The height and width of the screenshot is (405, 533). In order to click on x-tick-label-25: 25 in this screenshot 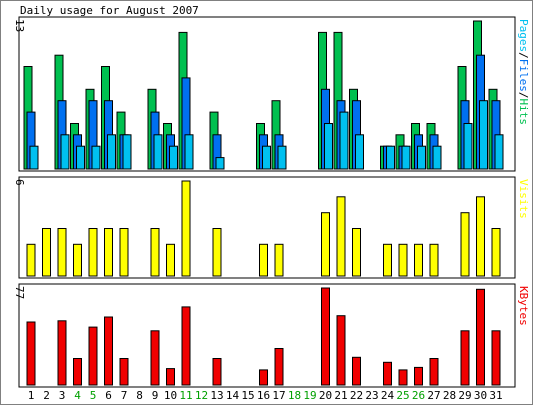, I will do `click(402, 395)`.